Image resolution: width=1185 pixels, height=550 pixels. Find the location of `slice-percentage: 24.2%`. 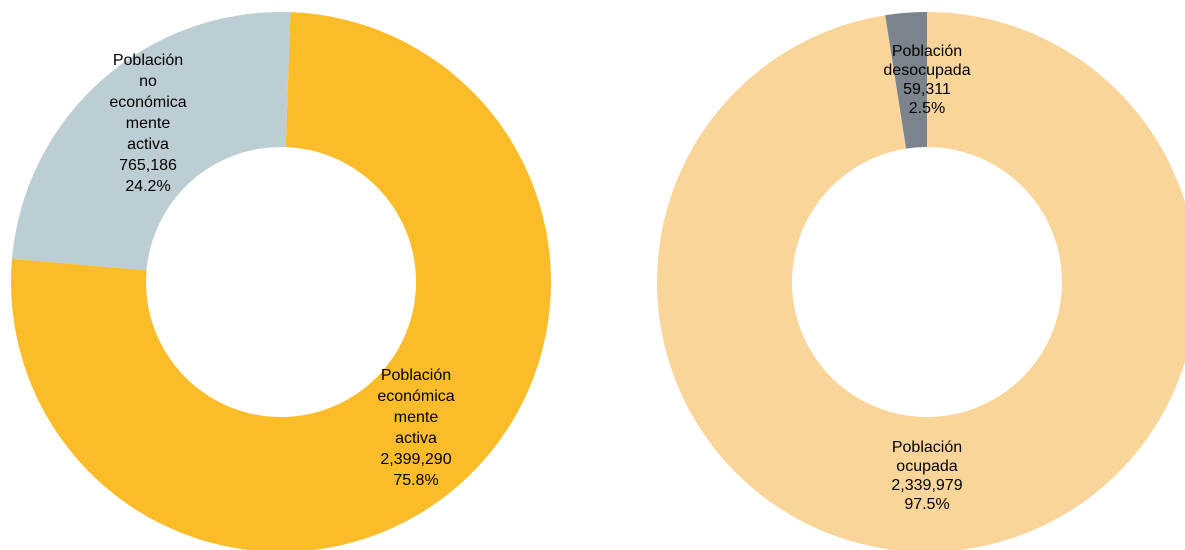

slice-percentage: 24.2% is located at coordinates (147, 186).